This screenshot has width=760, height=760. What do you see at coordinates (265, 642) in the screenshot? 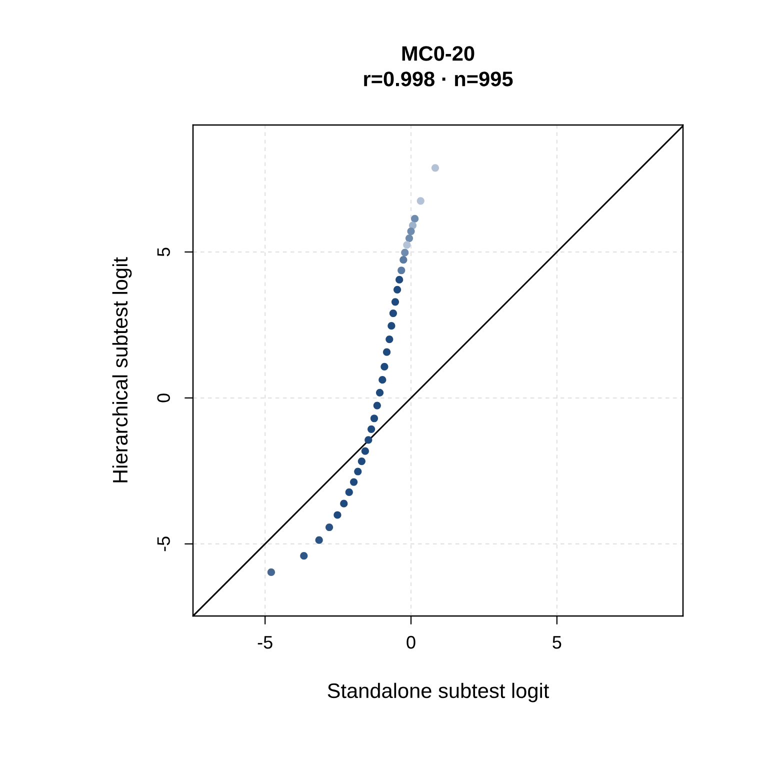
I see `x-tick-label: -5` at bounding box center [265, 642].